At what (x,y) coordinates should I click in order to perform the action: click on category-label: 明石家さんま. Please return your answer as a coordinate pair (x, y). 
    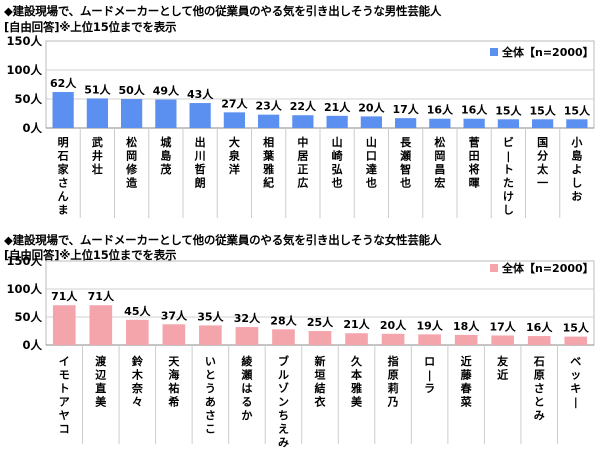
    Looking at the image, I should click on (63, 176).